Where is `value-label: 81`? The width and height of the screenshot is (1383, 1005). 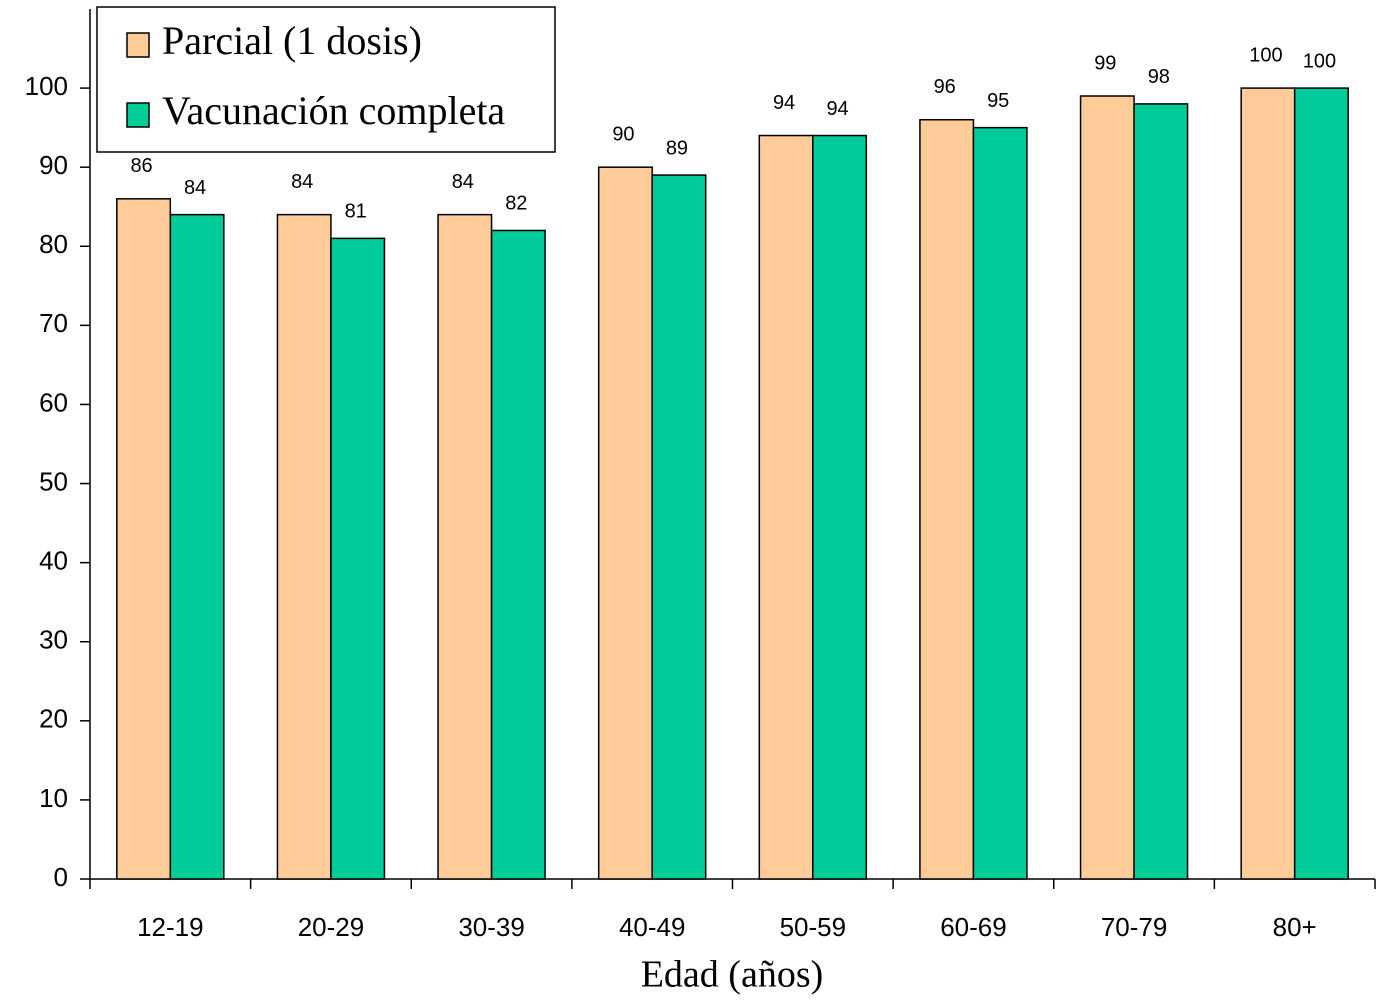
value-label: 81 is located at coordinates (356, 212).